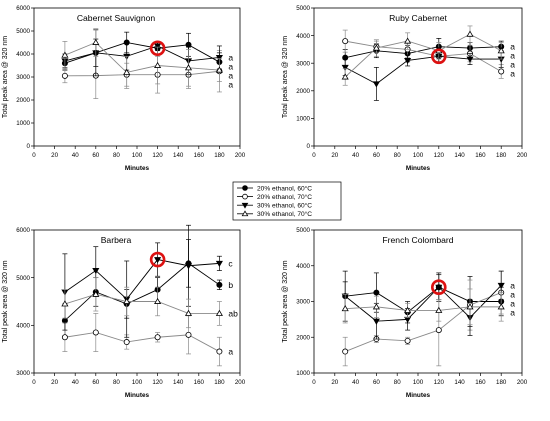 This screenshot has width=550, height=421. I want to click on x-tick-label: 80, so click(397, 155).